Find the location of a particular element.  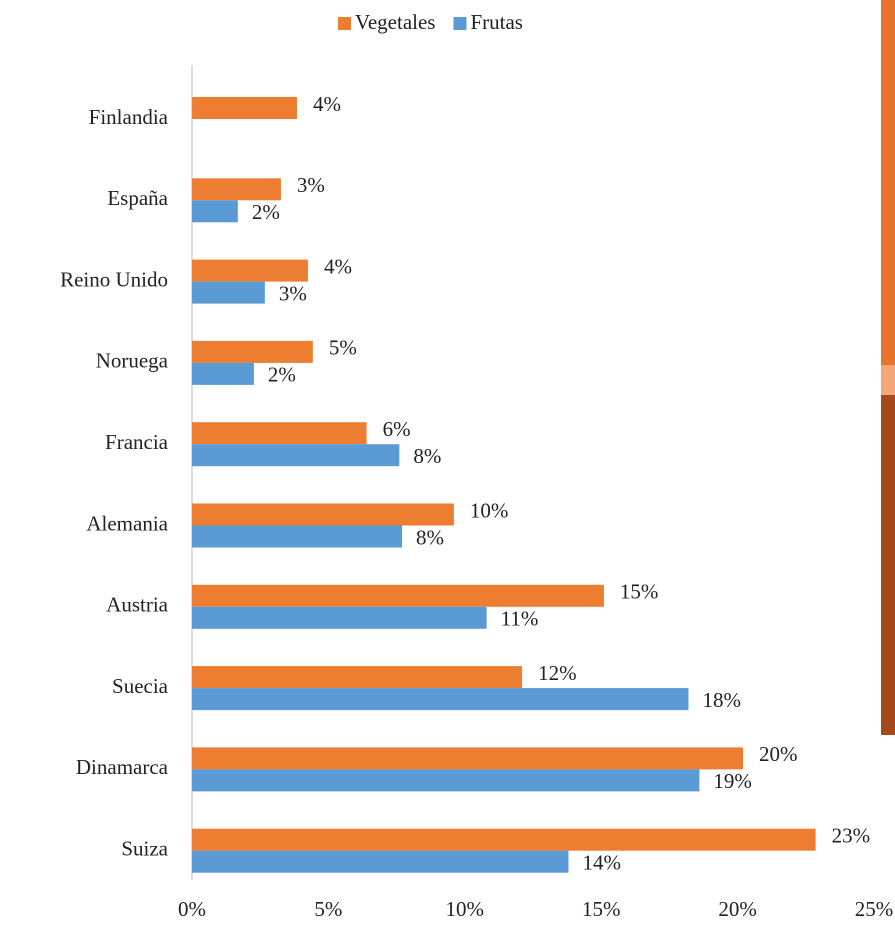

y-tick-label: Noruega is located at coordinates (132, 361).